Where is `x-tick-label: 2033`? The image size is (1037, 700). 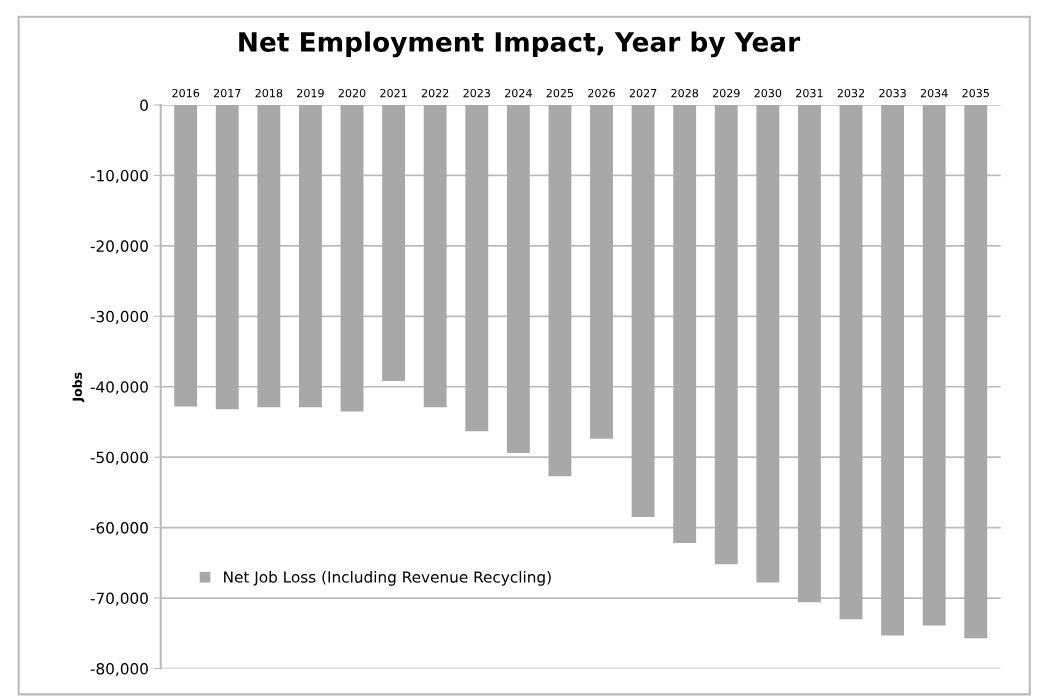 x-tick-label: 2033 is located at coordinates (892, 93).